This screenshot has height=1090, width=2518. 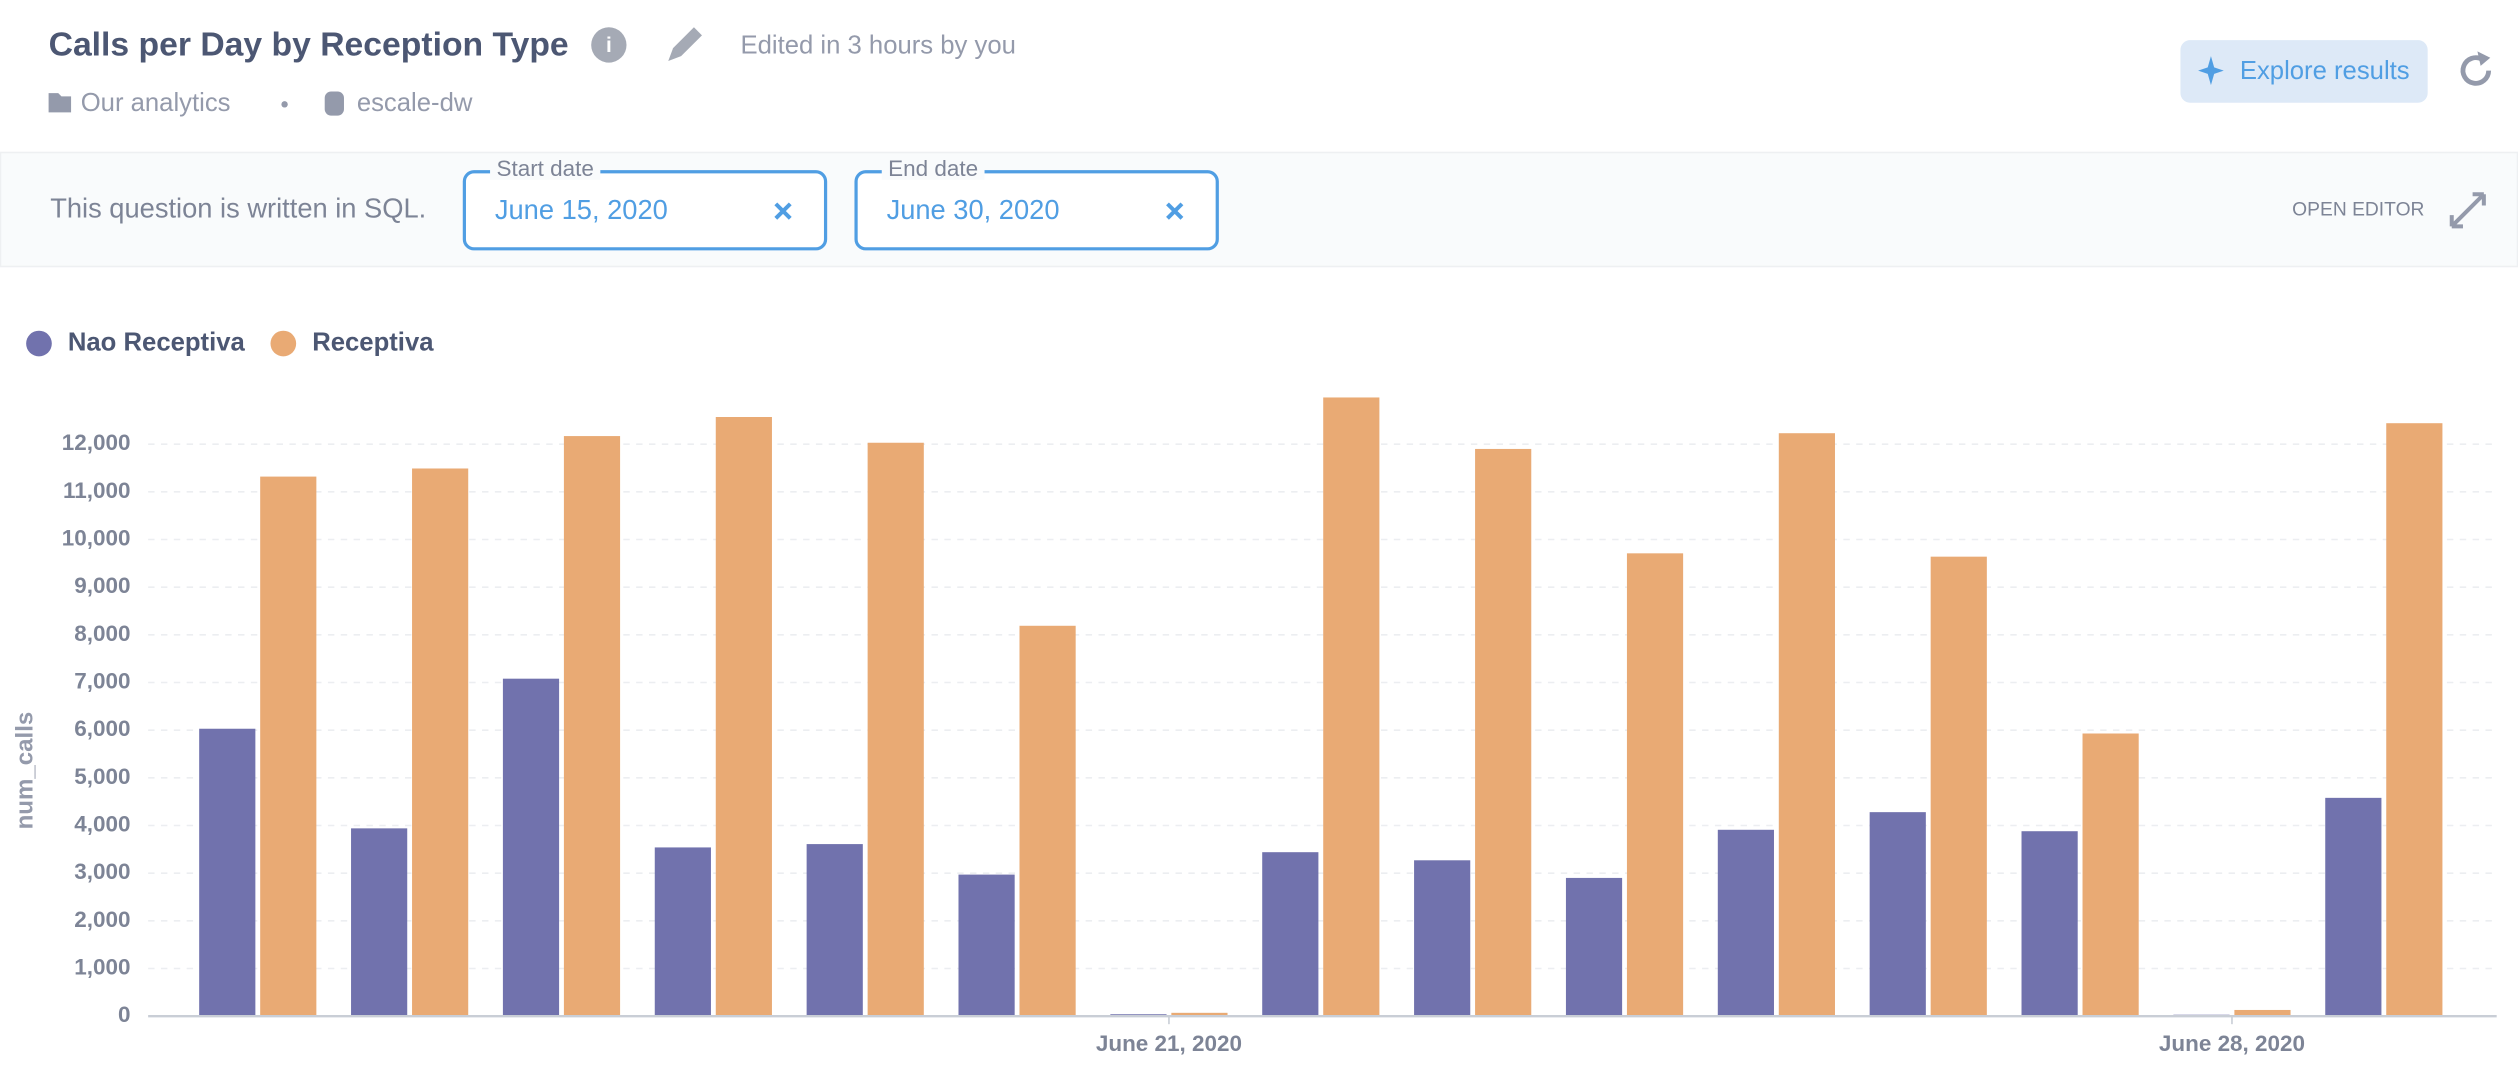 I want to click on filter-bar, so click(x=1259, y=209).